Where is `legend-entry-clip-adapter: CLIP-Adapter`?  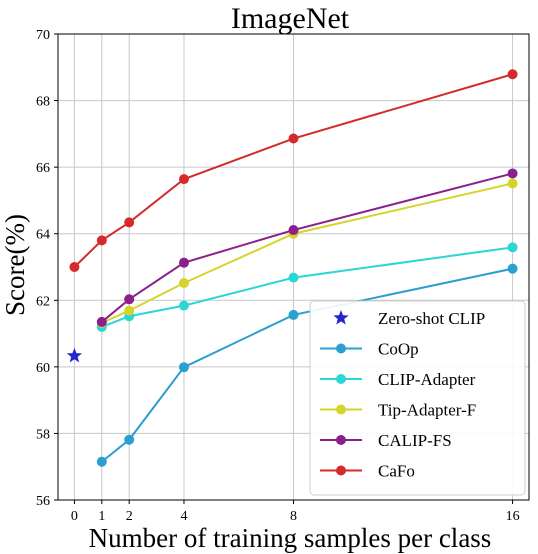
legend-entry-clip-adapter: CLIP-Adapter is located at coordinates (398, 379).